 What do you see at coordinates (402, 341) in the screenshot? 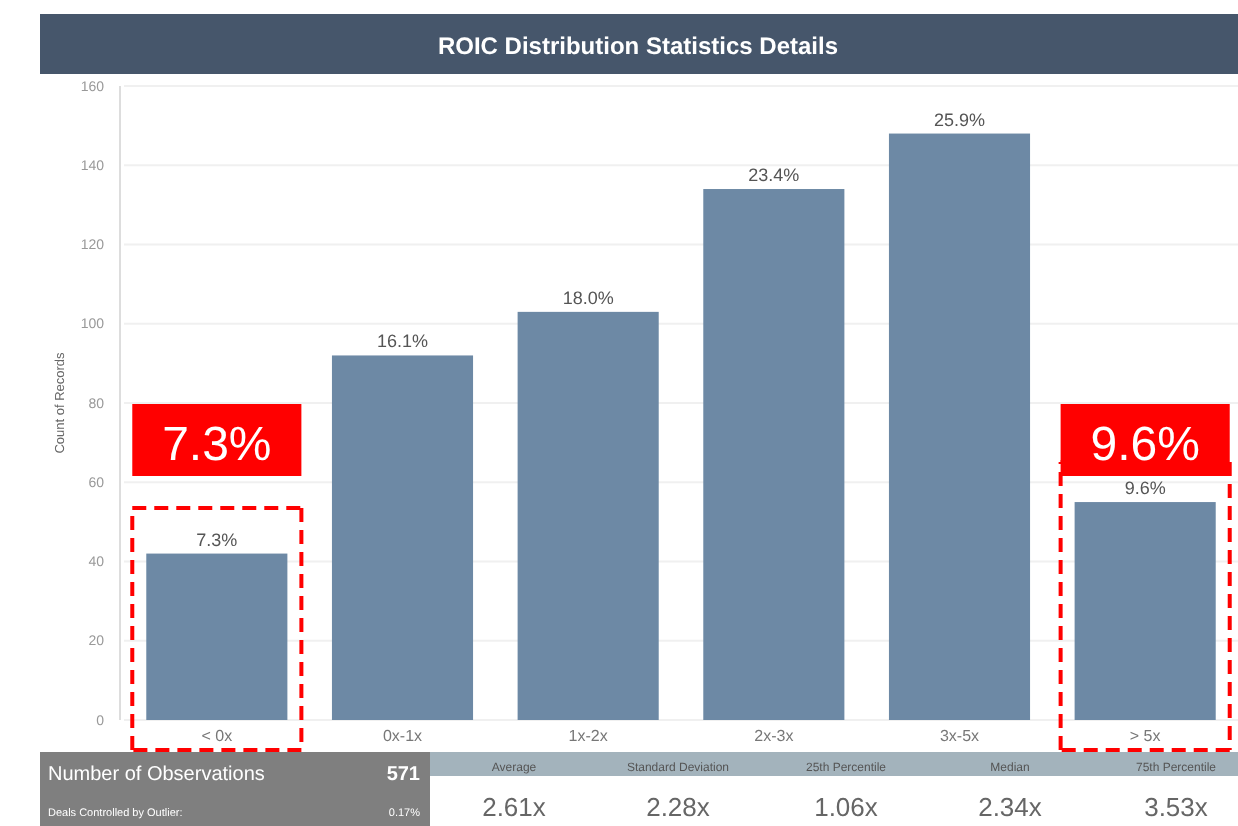
I see `annotation: 16.1%` at bounding box center [402, 341].